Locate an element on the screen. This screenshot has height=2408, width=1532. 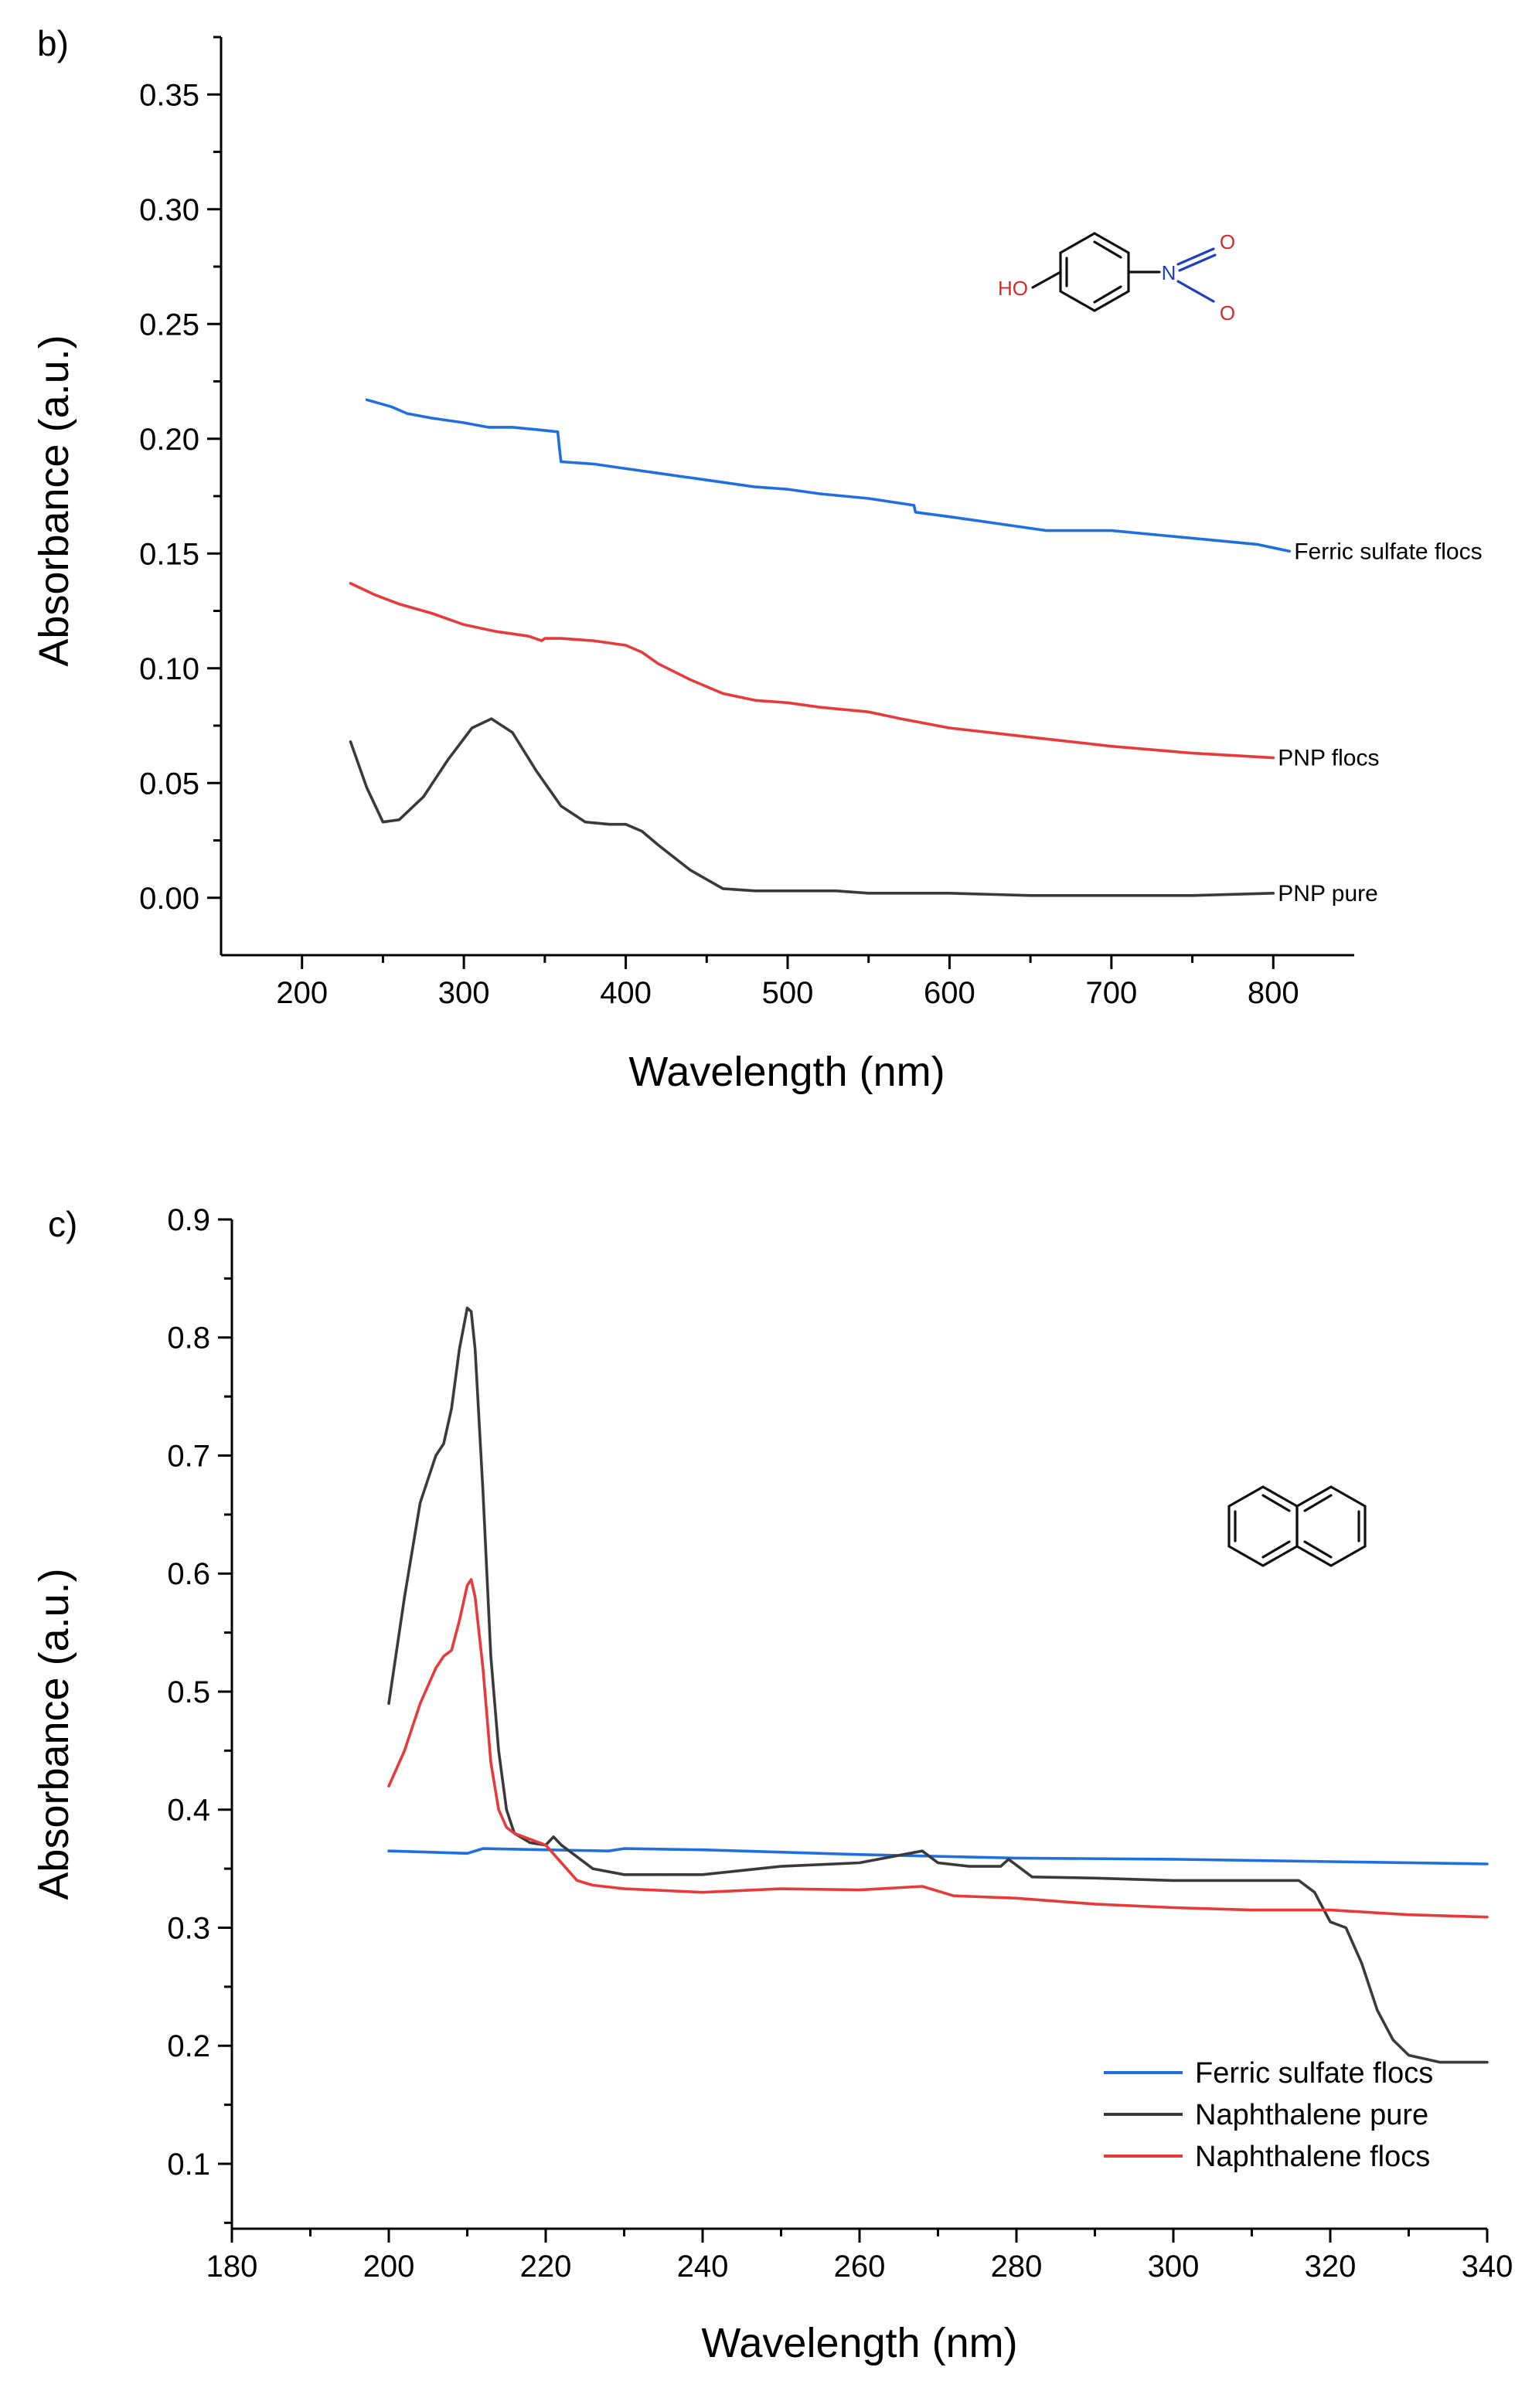
x-tick-label: 260 is located at coordinates (860, 2267).